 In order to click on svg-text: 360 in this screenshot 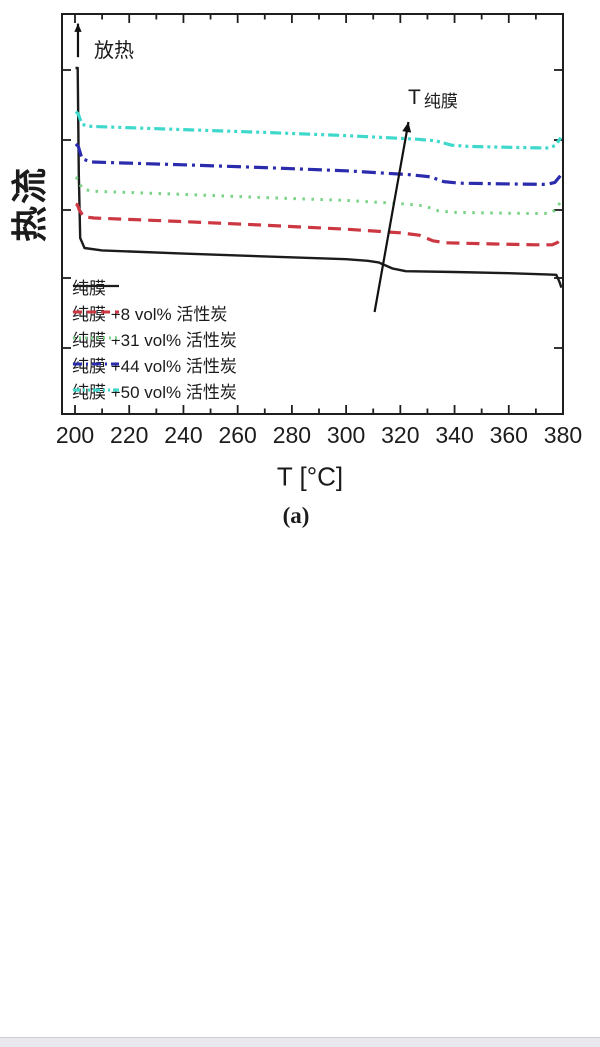, I will do `click(509, 435)`.